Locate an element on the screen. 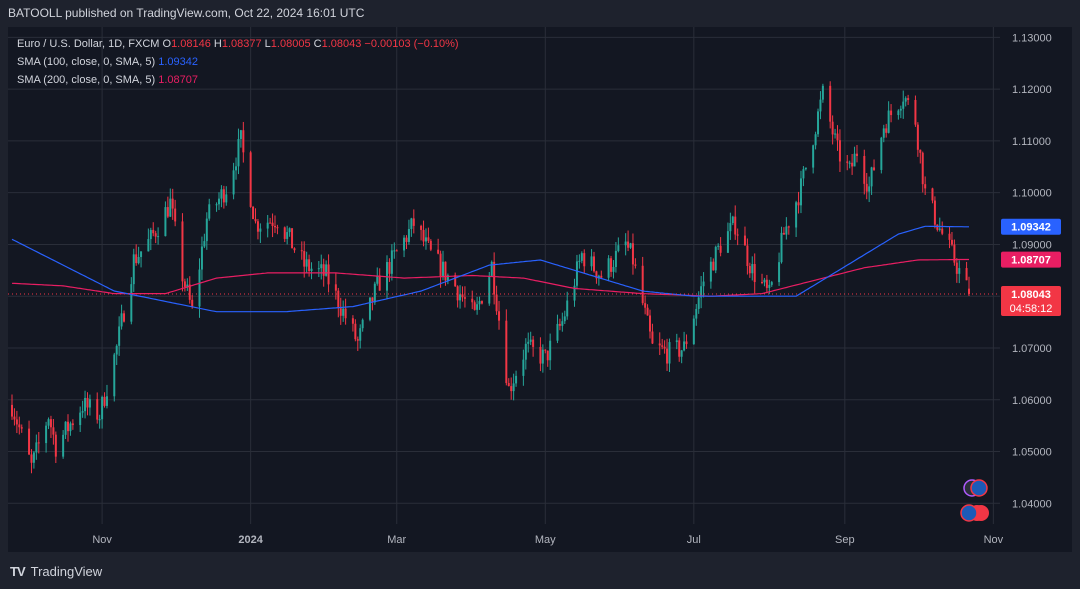 This screenshot has height=589, width=1080. y-tick-label-7: 1.06000 is located at coordinates (1032, 401).